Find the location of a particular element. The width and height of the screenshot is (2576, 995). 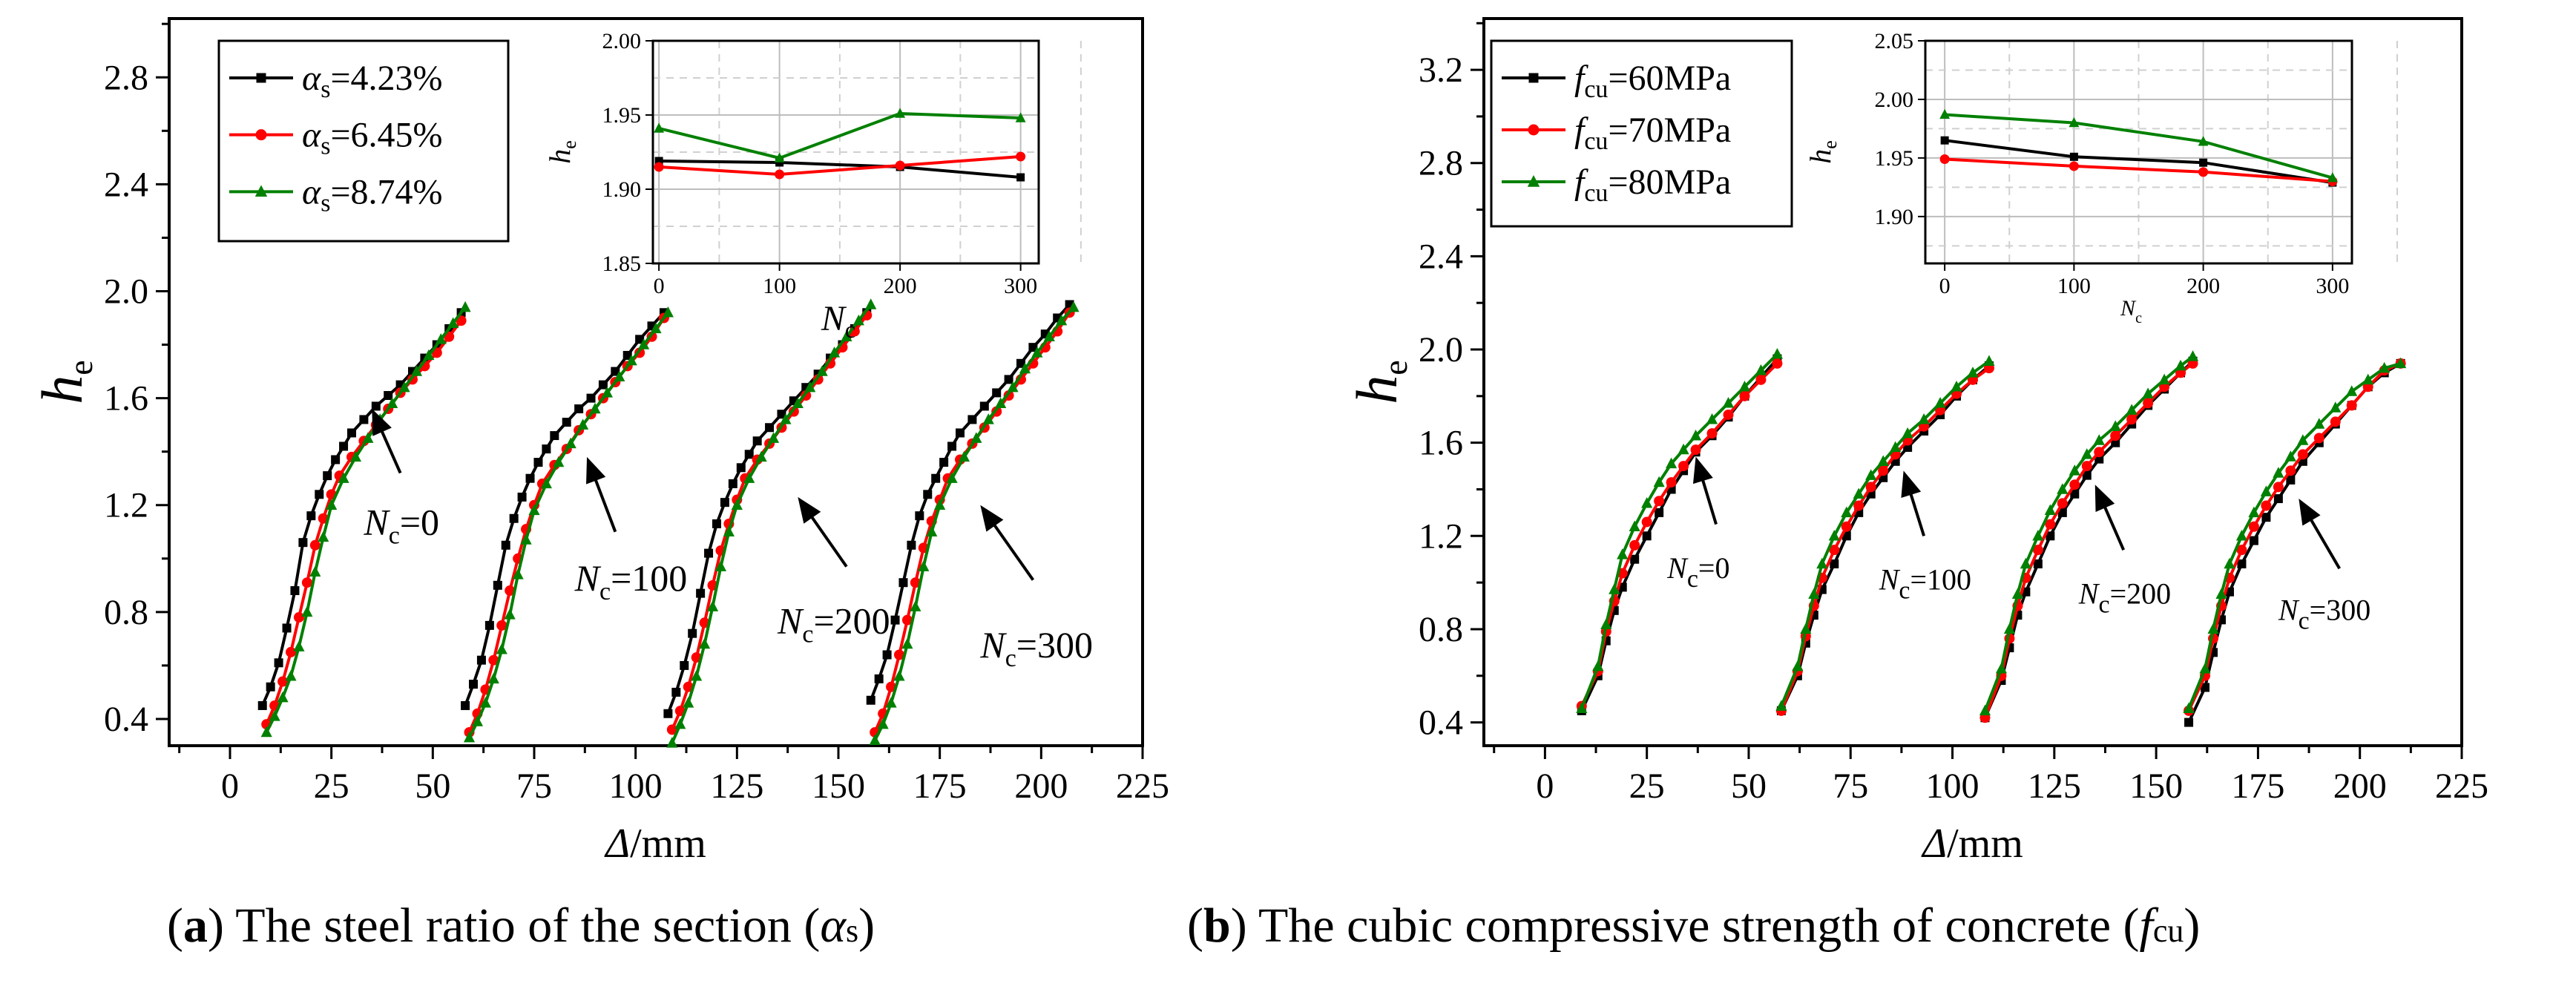

legend-label-part: α is located at coordinates (311, 135).